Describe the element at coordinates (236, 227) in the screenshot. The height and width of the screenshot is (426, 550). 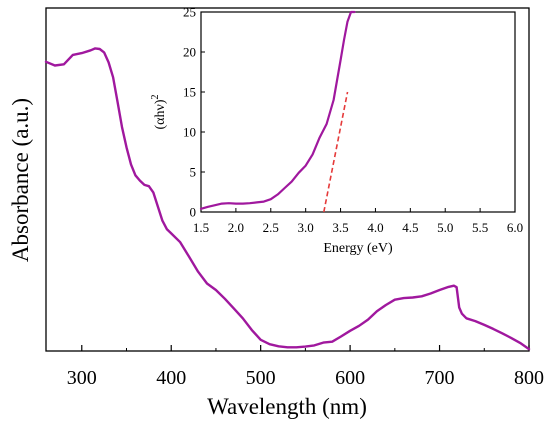
I see `inset-x-tick-label: 2.0` at that location.